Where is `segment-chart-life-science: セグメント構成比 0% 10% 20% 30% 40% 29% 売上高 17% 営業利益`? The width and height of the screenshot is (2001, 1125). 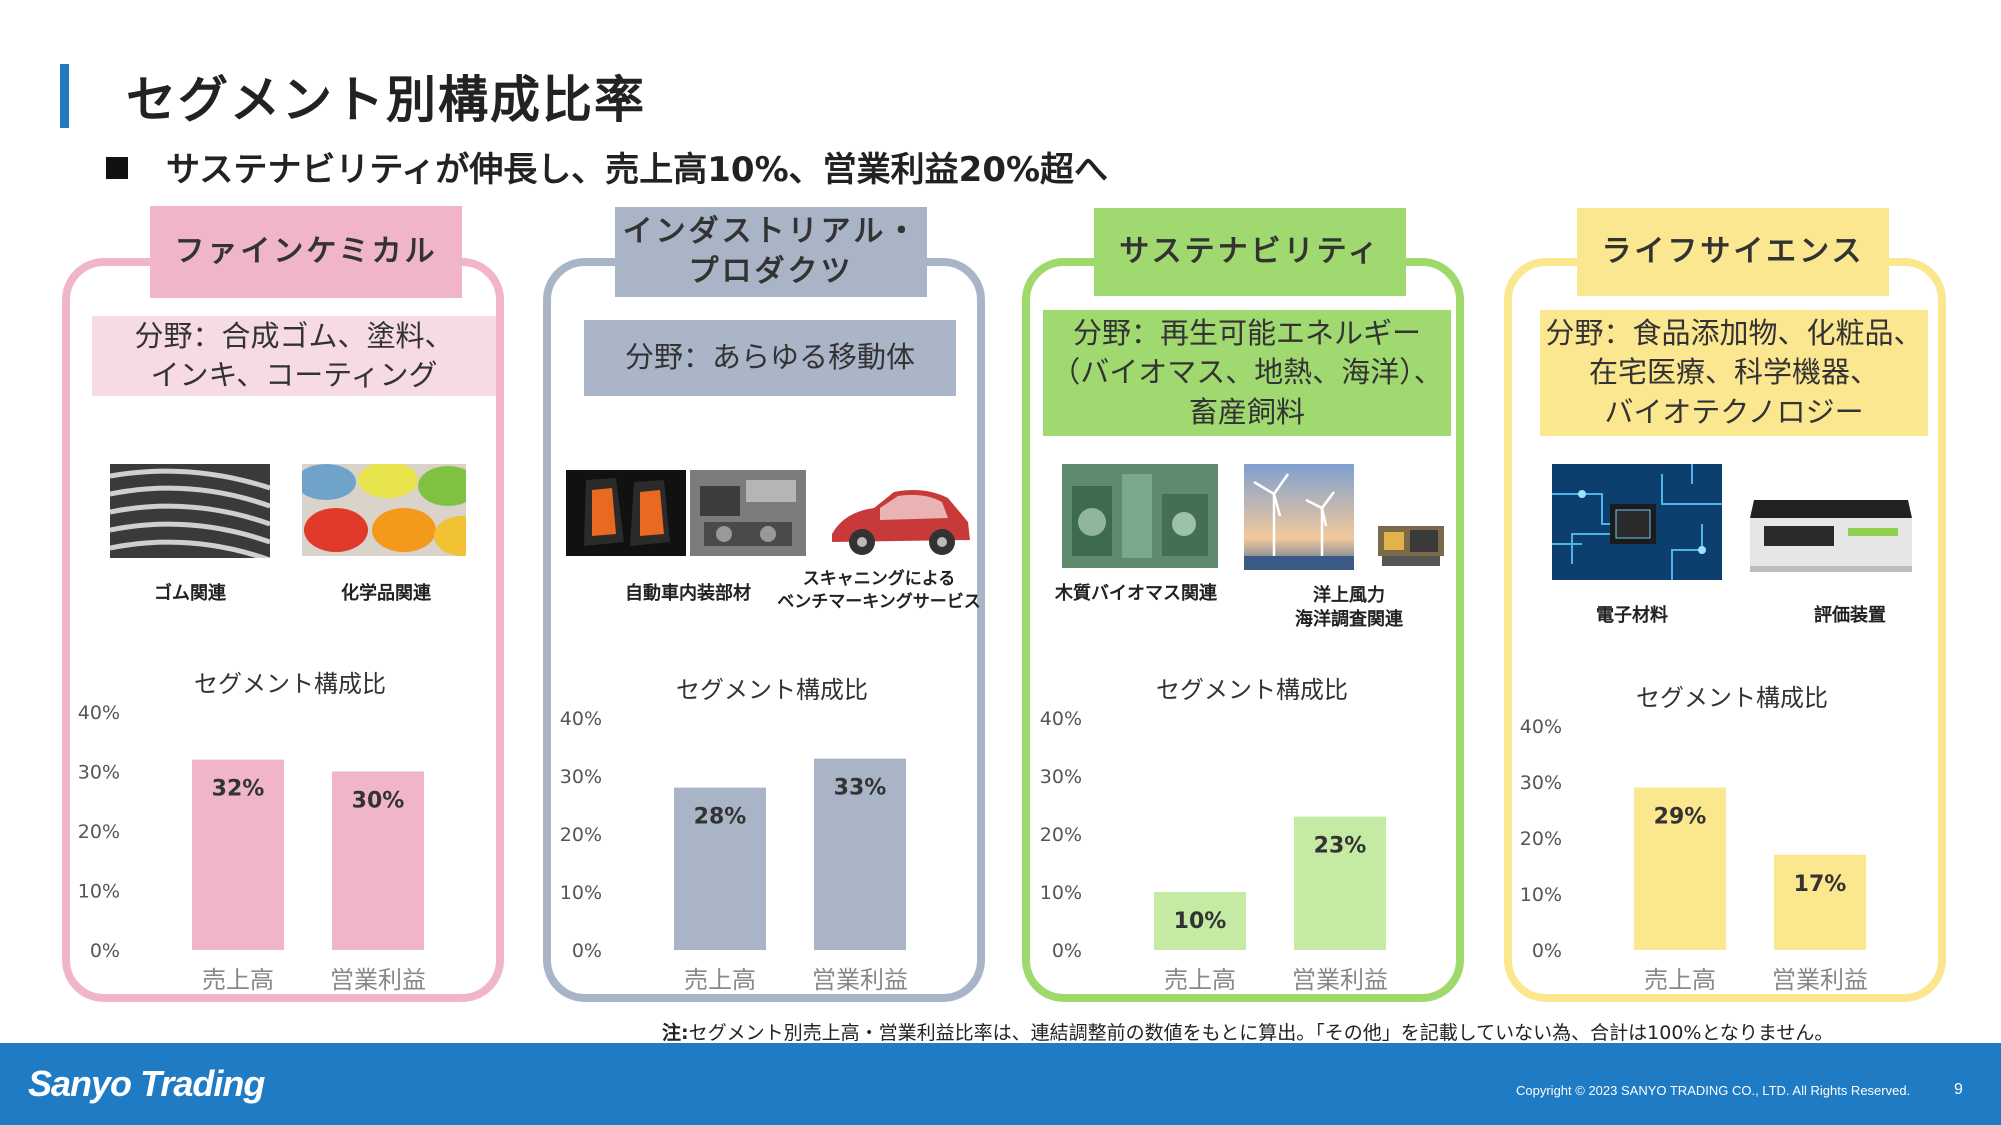
segment-chart-life-science: セグメント構成比 0% 10% 20% 30% 40% 29% 売上高 17% 営業利益 is located at coordinates (1694, 839).